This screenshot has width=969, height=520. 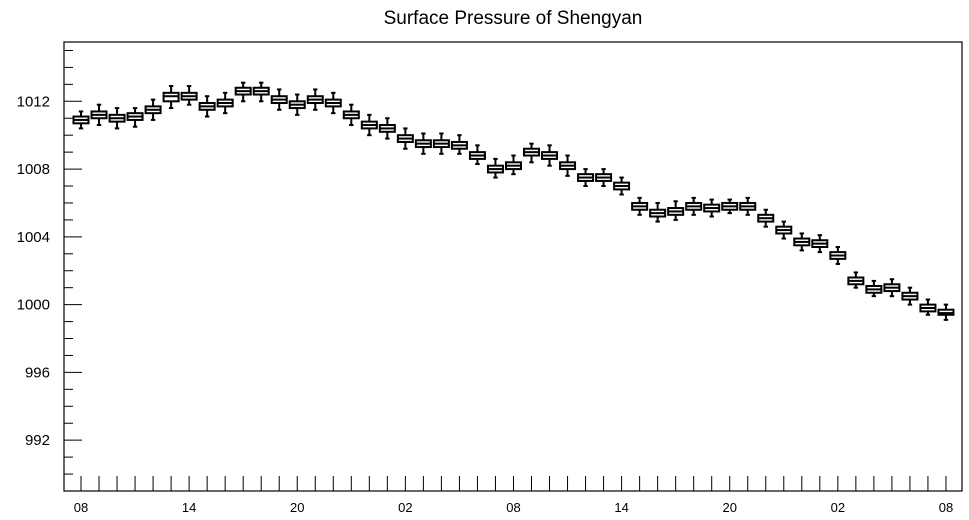 What do you see at coordinates (33, 305) in the screenshot?
I see `y-tick-label: 1000` at bounding box center [33, 305].